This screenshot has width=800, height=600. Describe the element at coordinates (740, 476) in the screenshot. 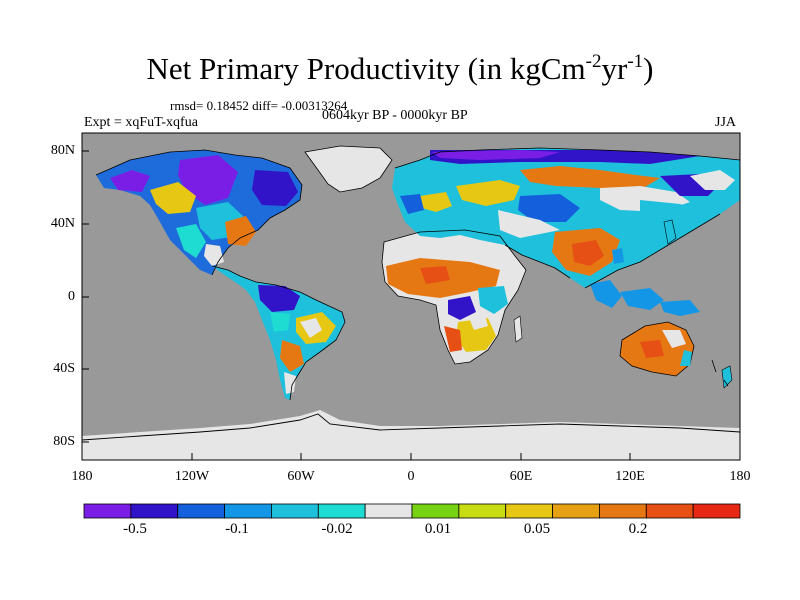

I see `x-tick-180e: 180` at that location.